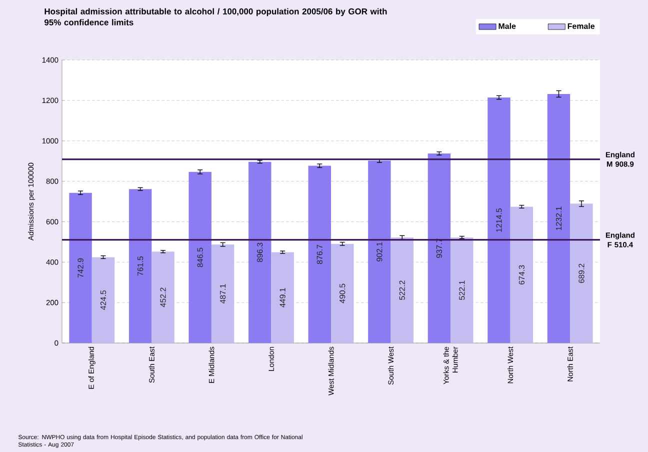  I want to click on chart-title: Hospital admission attributable to alcohol / 100,000 population 2005/06 by GOR with 95% confidence limits, so click(215, 17).